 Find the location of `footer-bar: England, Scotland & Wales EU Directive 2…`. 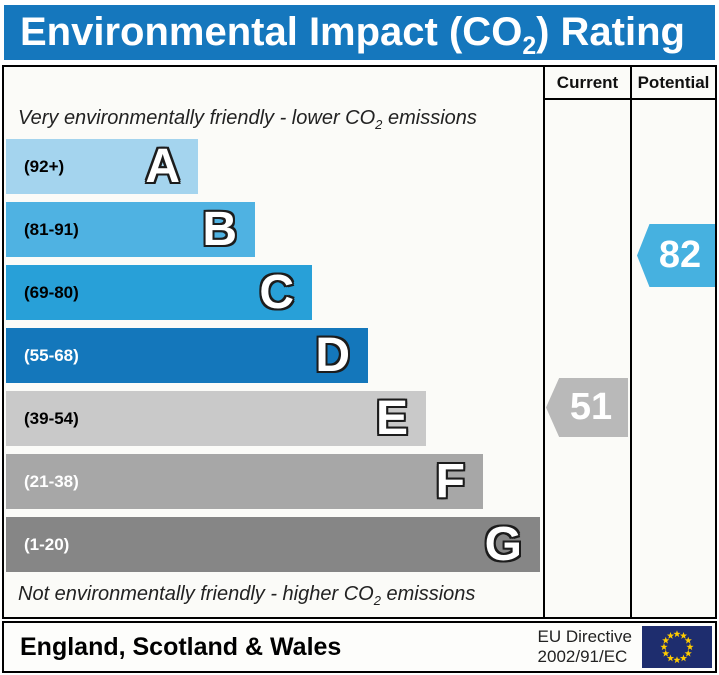

footer-bar: England, Scotland & Wales EU Directive 2… is located at coordinates (359, 647).